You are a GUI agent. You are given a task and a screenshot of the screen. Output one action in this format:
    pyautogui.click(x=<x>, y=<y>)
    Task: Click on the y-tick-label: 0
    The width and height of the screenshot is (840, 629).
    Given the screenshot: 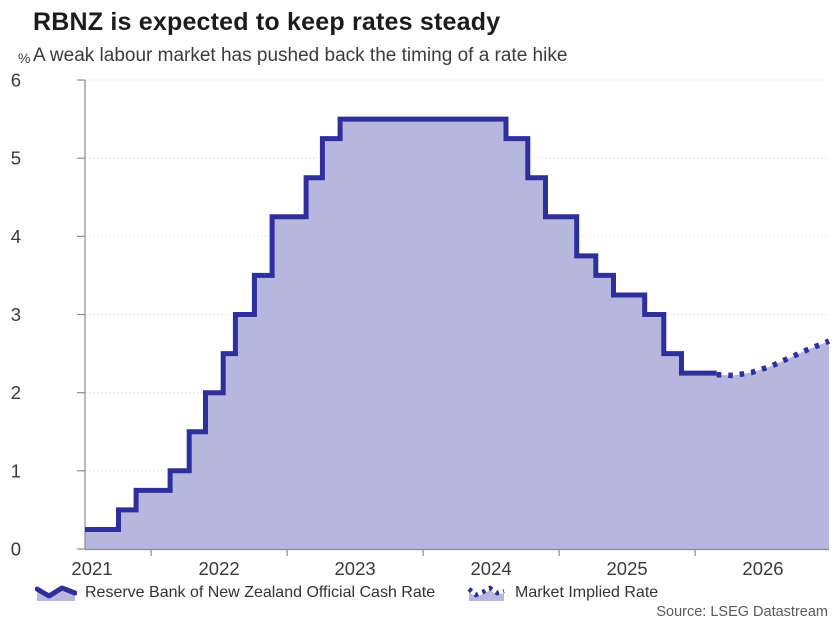 What is the action you would take?
    pyautogui.click(x=16, y=549)
    